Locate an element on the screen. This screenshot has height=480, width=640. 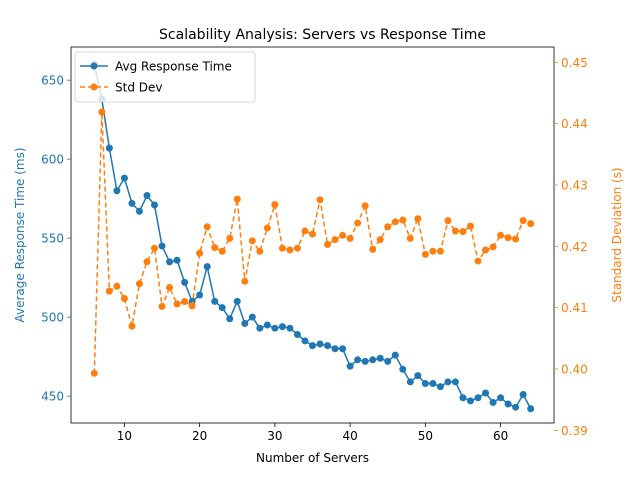
y-left-axis-label: Average Response Time (ms) is located at coordinates (20, 234).